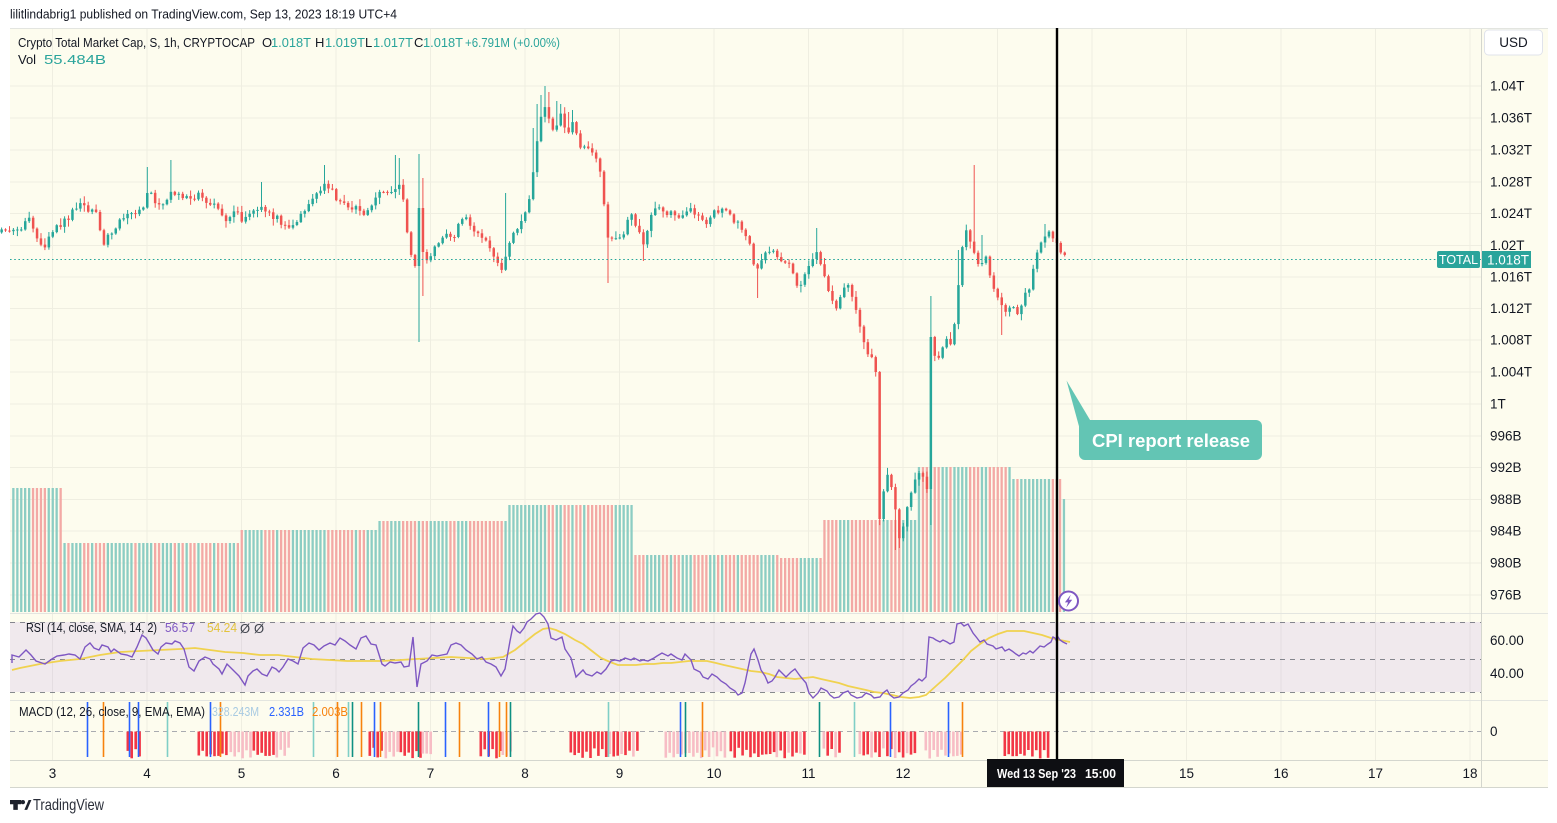  What do you see at coordinates (418, 42) in the screenshot?
I see `svg-text: C` at bounding box center [418, 42].